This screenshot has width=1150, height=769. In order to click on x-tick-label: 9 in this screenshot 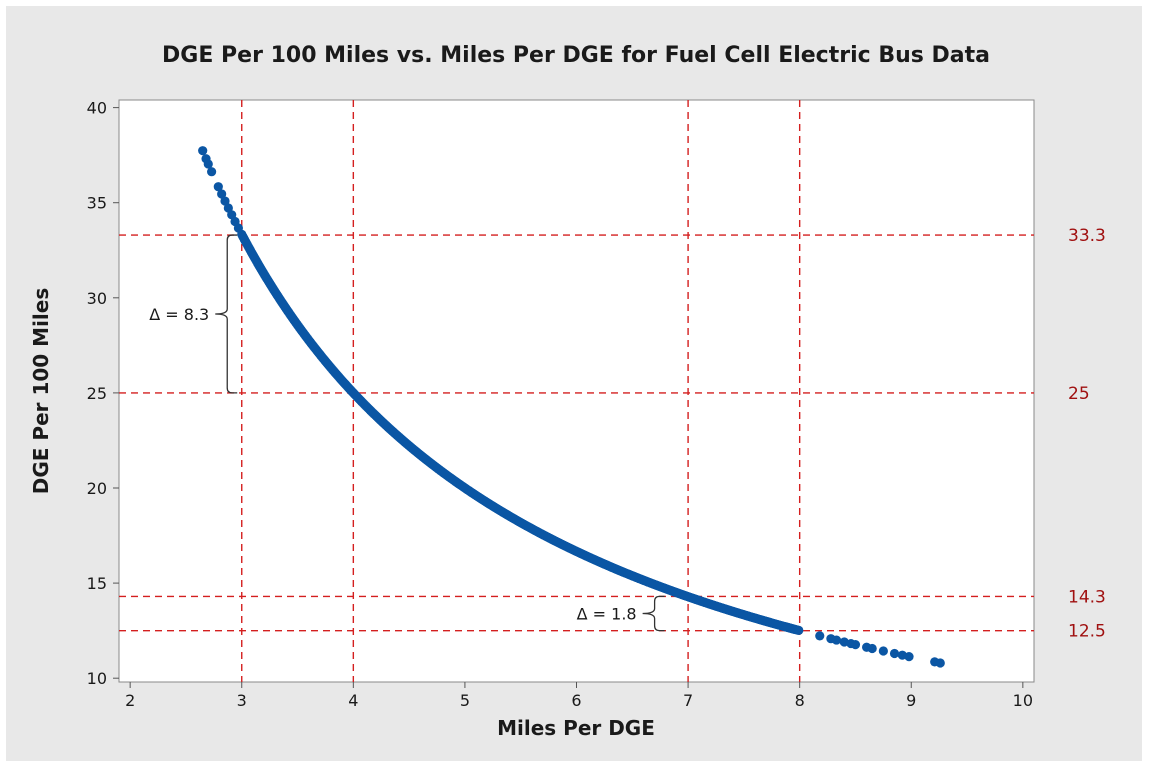, I will do `click(911, 700)`.